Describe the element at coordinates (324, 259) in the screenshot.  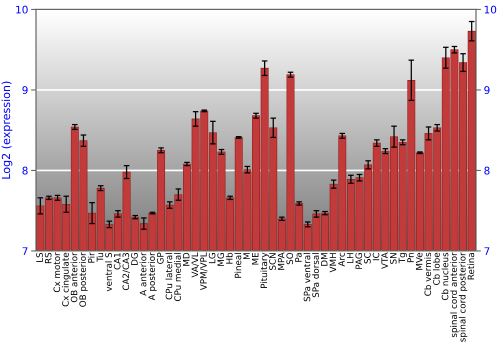
I see `x-tick-label: DM` at that location.